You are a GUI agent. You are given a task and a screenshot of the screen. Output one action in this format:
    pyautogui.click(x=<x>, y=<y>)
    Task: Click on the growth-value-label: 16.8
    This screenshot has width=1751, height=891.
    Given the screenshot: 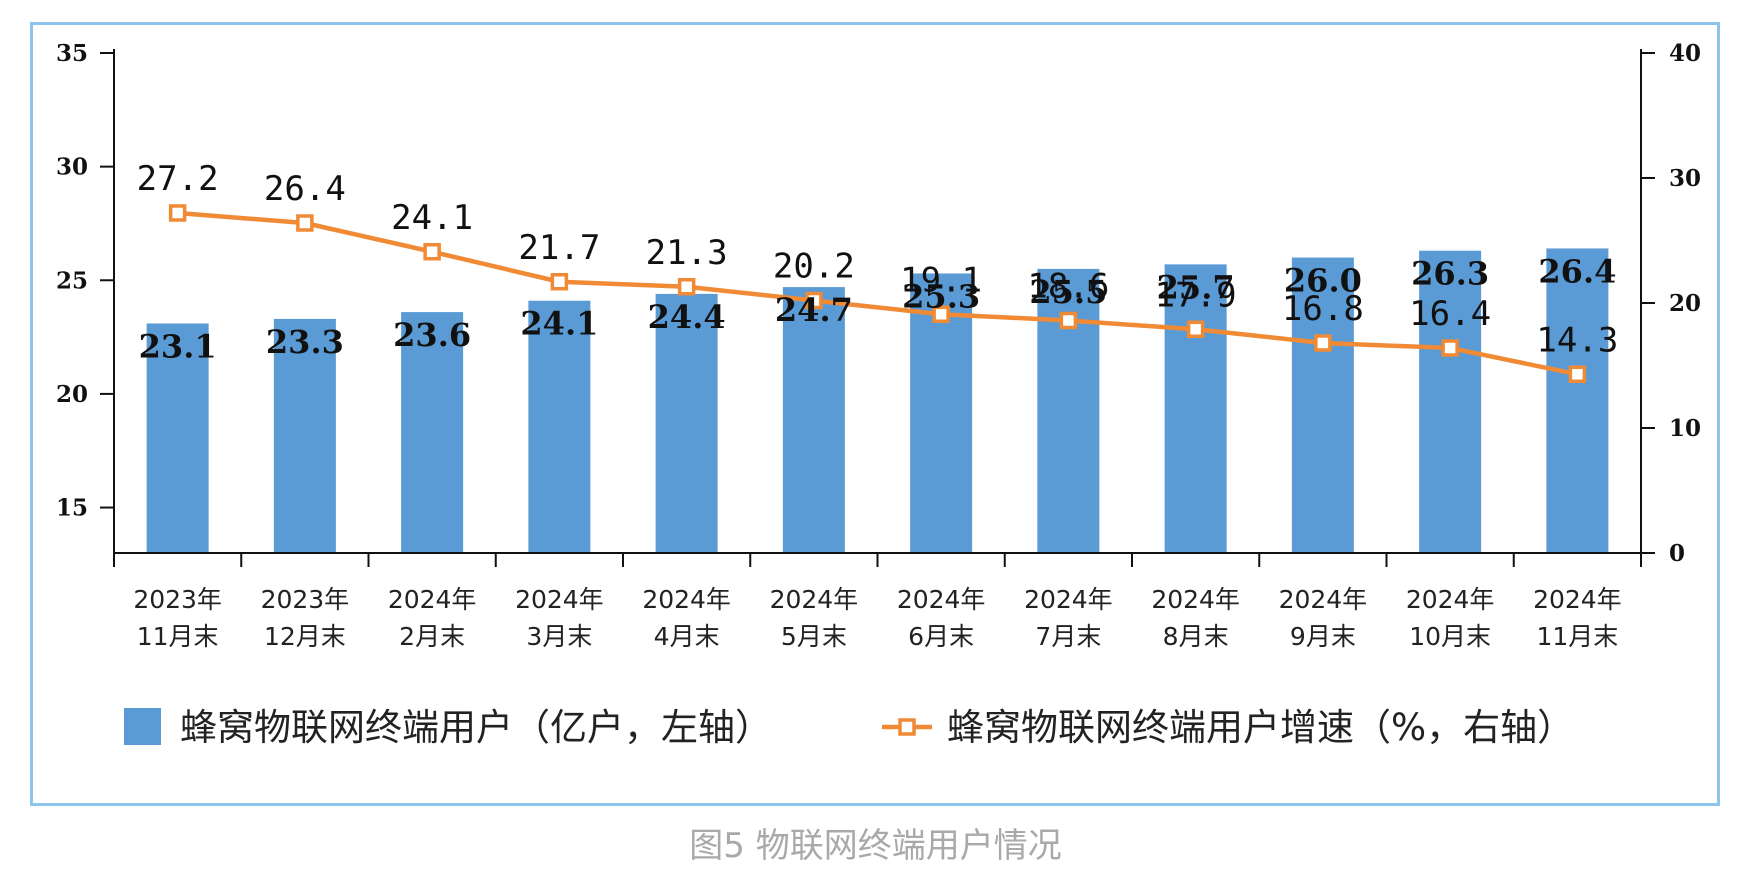 What is the action you would take?
    pyautogui.click(x=1323, y=309)
    